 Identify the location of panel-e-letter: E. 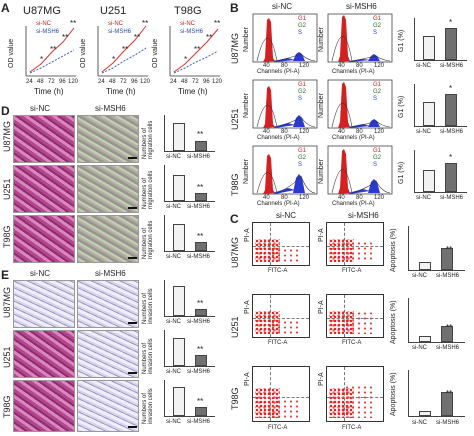
(5, 275).